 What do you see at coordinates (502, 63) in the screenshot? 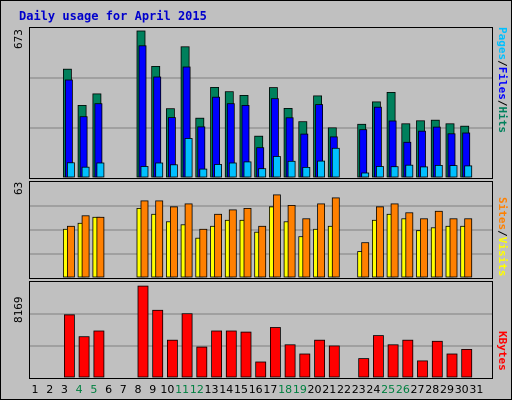
I see `legend-sep-1: /` at bounding box center [502, 63].